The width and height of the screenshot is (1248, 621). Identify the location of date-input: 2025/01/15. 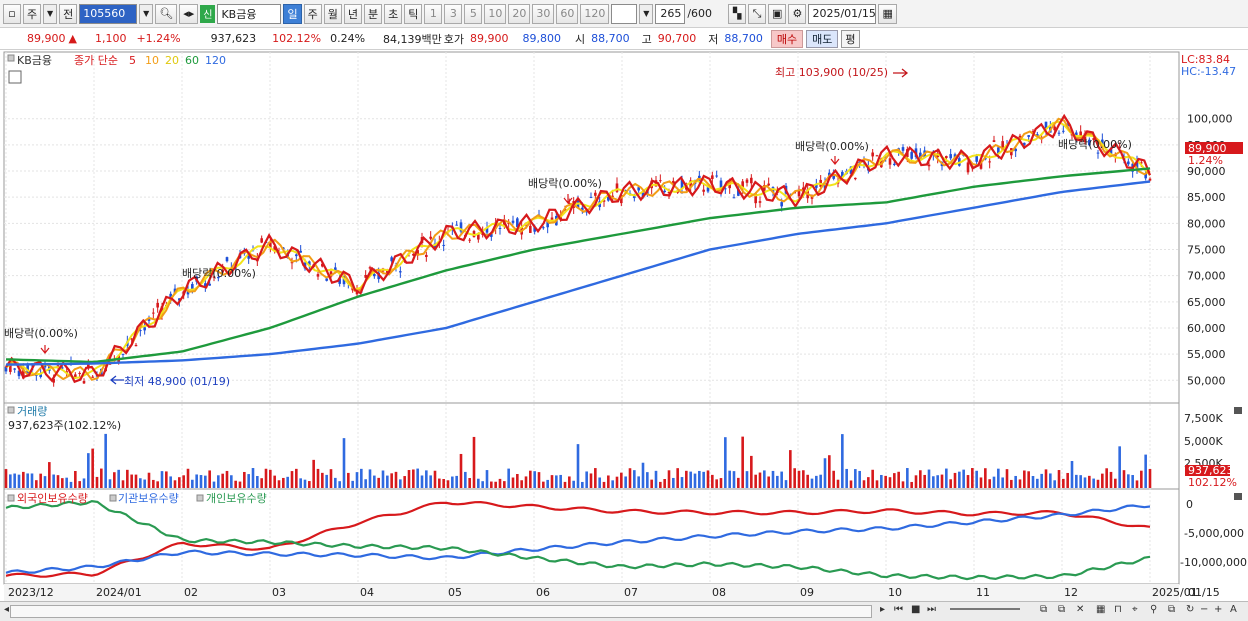
(842, 13).